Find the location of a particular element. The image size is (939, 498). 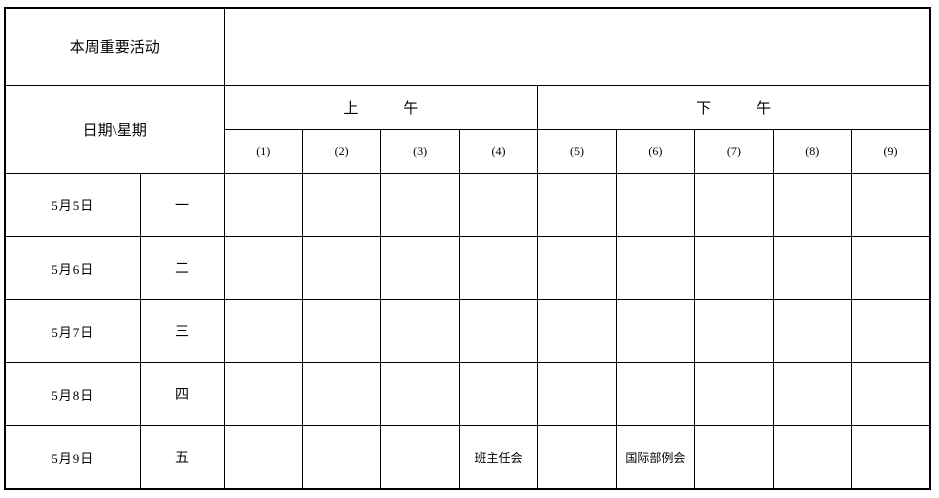

day-row-friday: 5月9日 五 班主任会 国际部例会 is located at coordinates (467, 457).